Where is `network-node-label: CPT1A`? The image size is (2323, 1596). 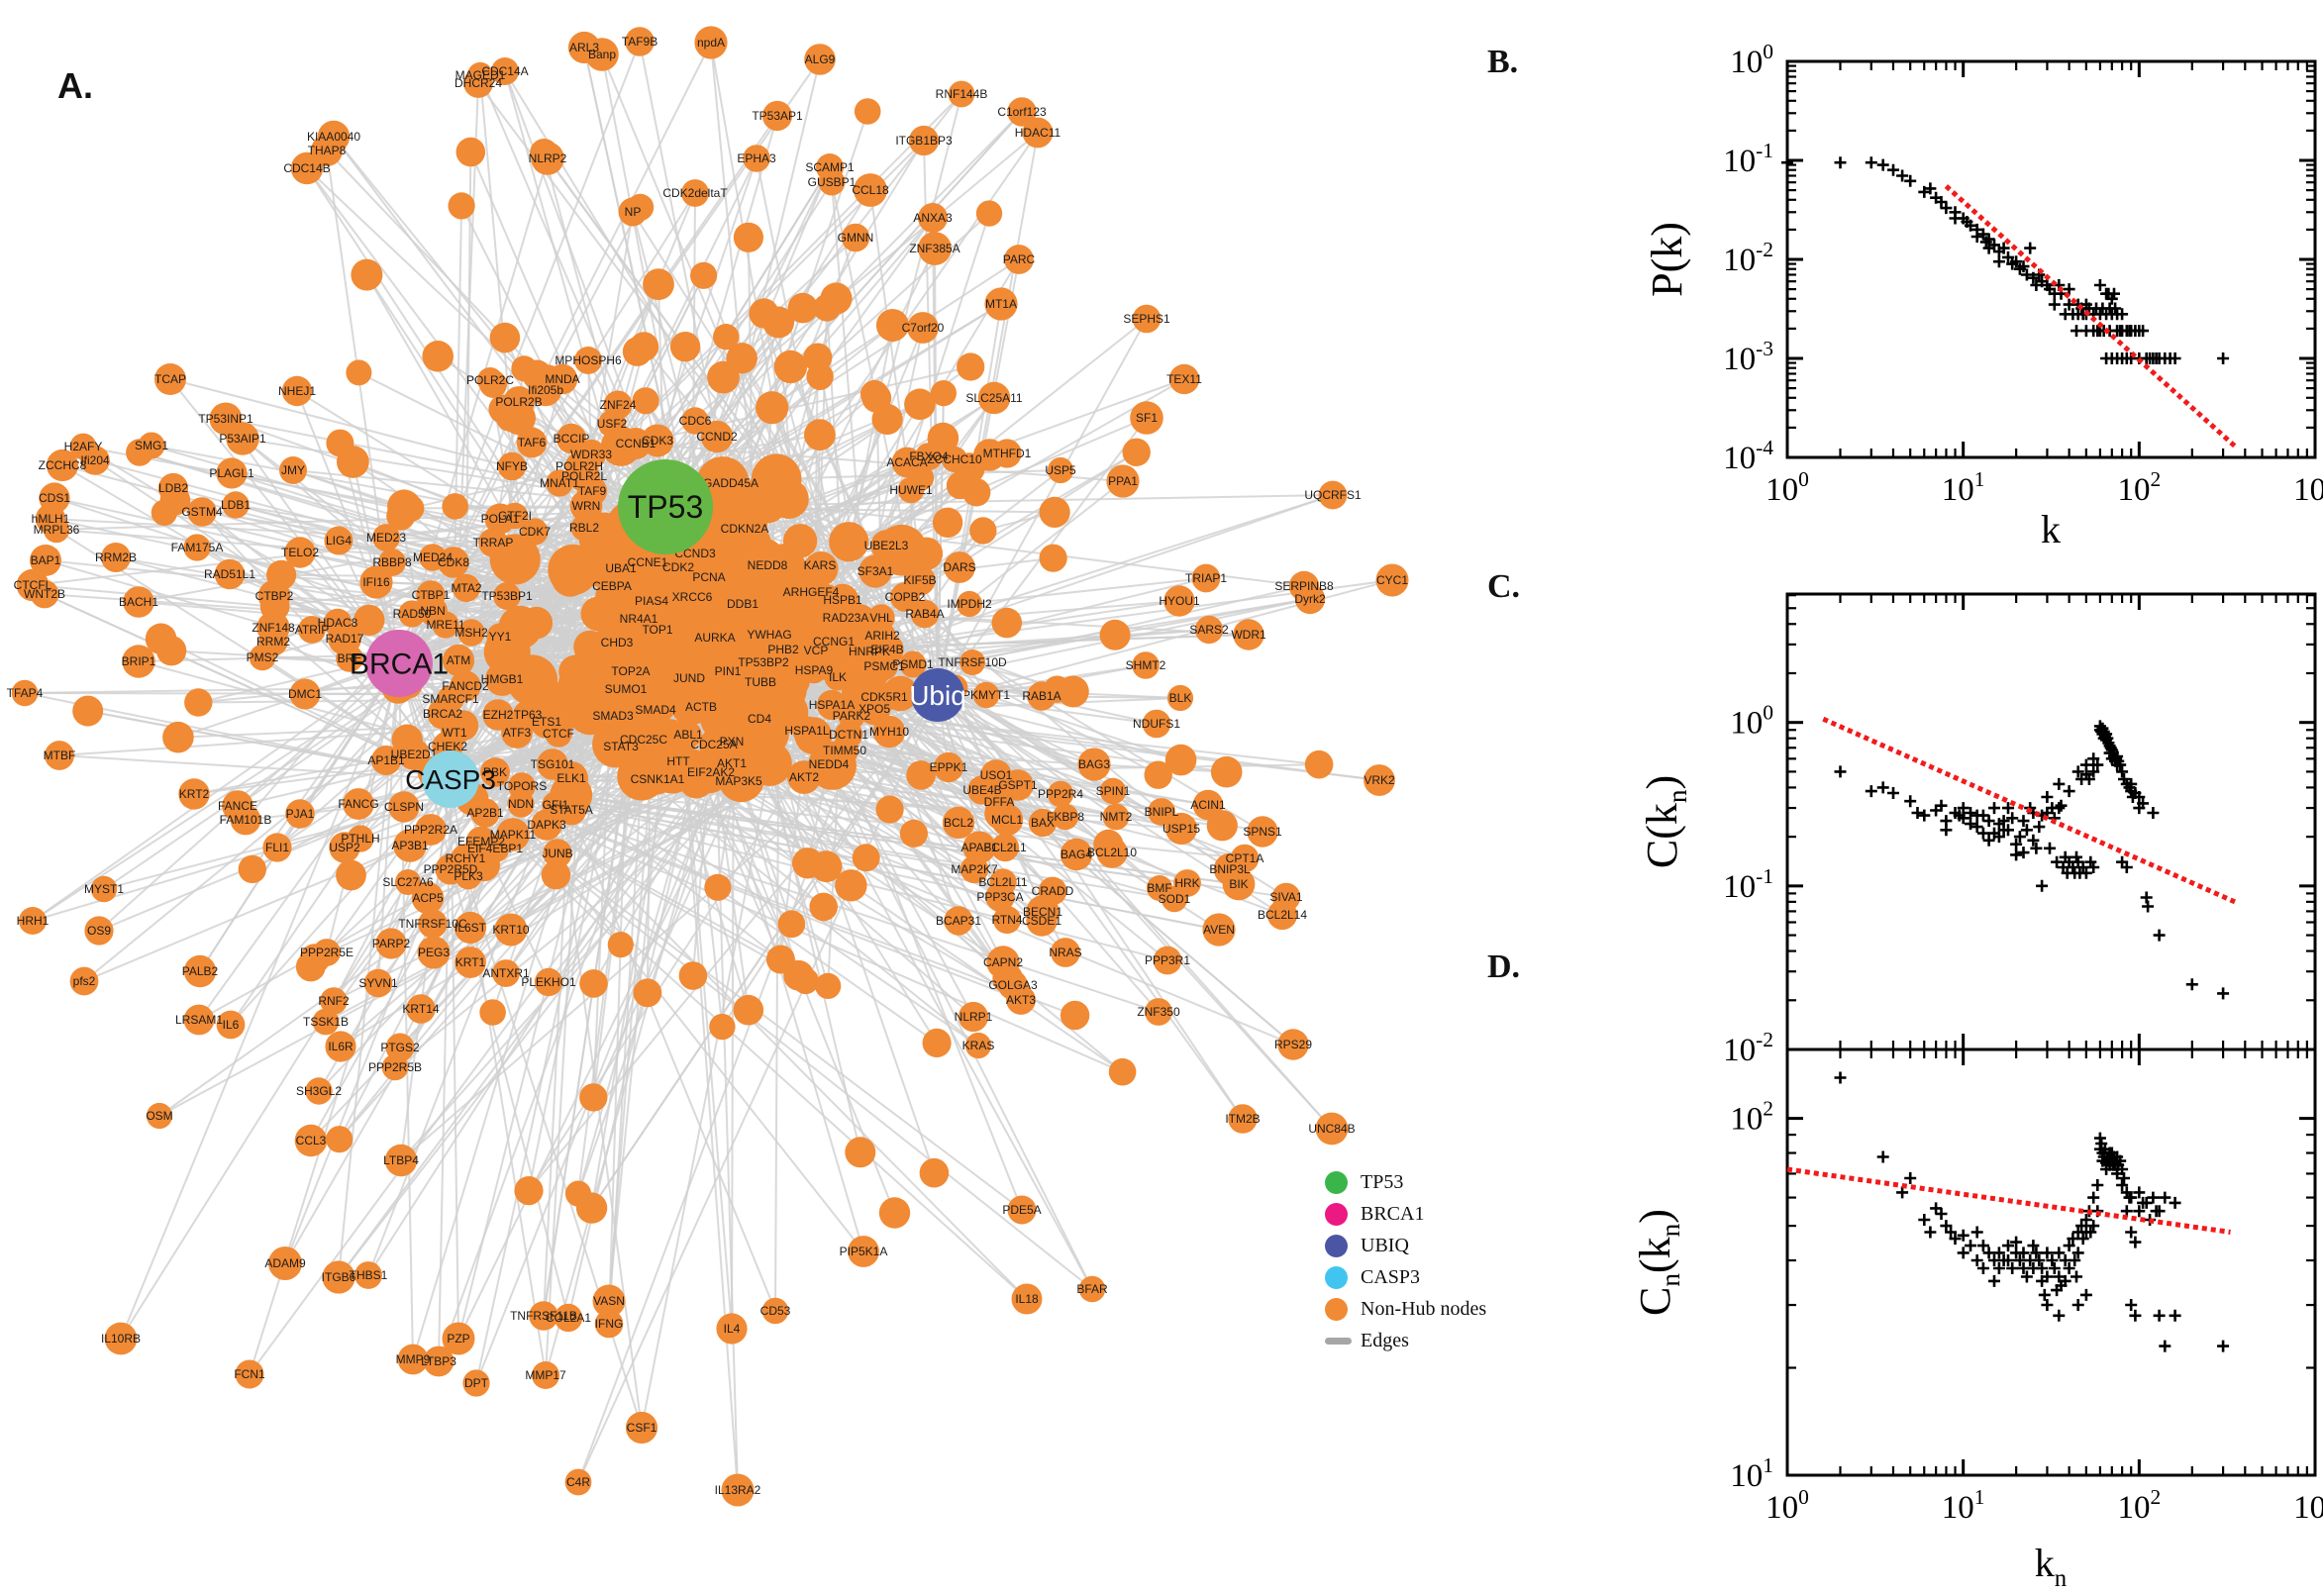
network-node-label: CPT1A is located at coordinates (1245, 858).